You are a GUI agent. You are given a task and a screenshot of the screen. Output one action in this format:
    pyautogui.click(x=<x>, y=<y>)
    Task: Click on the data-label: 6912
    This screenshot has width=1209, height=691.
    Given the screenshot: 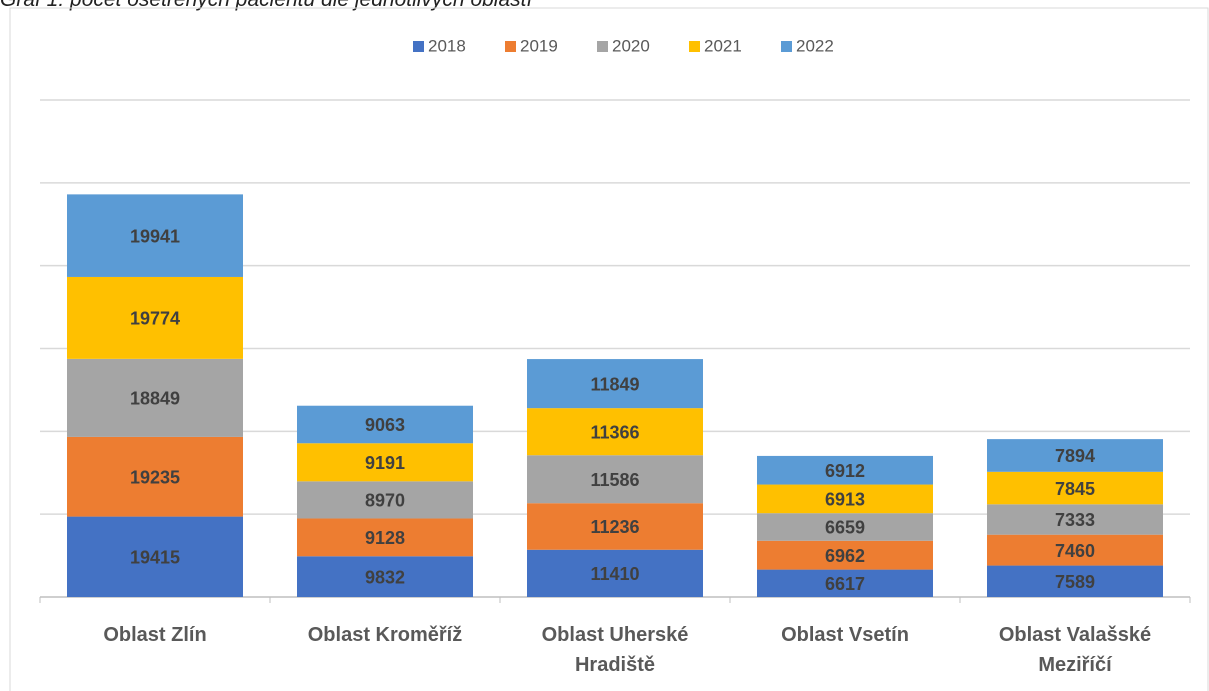 What is the action you would take?
    pyautogui.click(x=845, y=471)
    